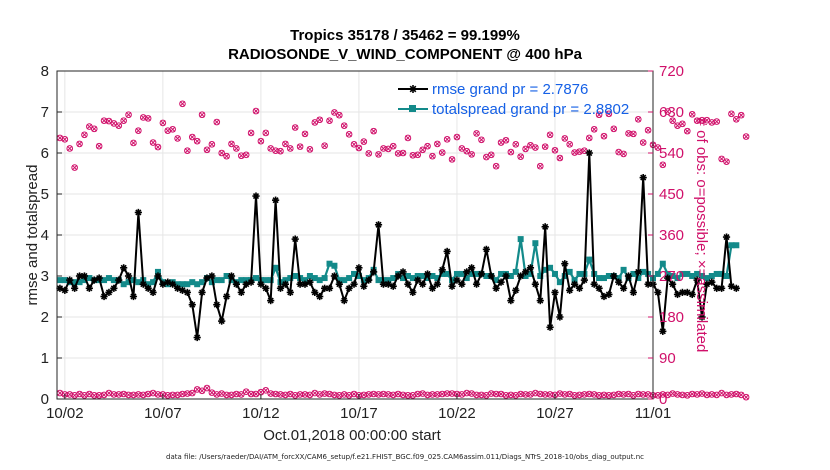  What do you see at coordinates (663, 399) in the screenshot?
I see `y-right-tick-label: 0` at bounding box center [663, 399].